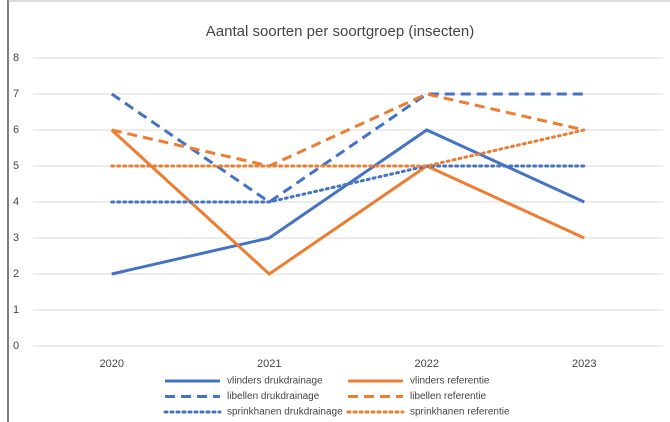 The image size is (670, 422). I want to click on y-tick-label: 1, so click(16, 310).